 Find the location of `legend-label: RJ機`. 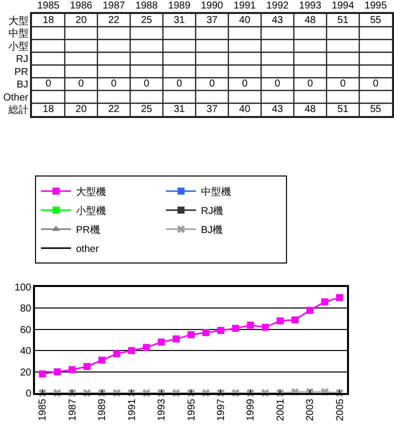

legend-label: RJ機 is located at coordinates (212, 211).